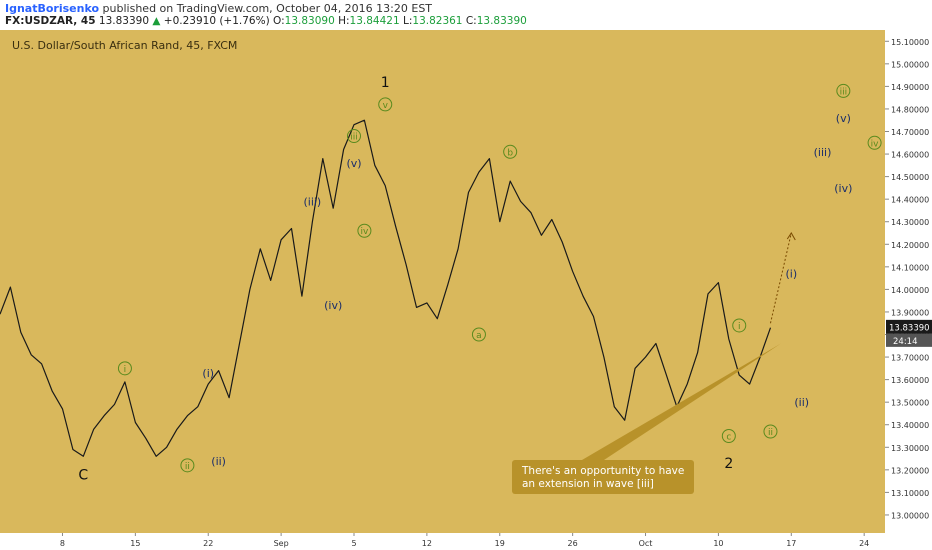 This screenshot has width=932, height=550. I want to click on y-tick-label: 13.30000, so click(910, 448).